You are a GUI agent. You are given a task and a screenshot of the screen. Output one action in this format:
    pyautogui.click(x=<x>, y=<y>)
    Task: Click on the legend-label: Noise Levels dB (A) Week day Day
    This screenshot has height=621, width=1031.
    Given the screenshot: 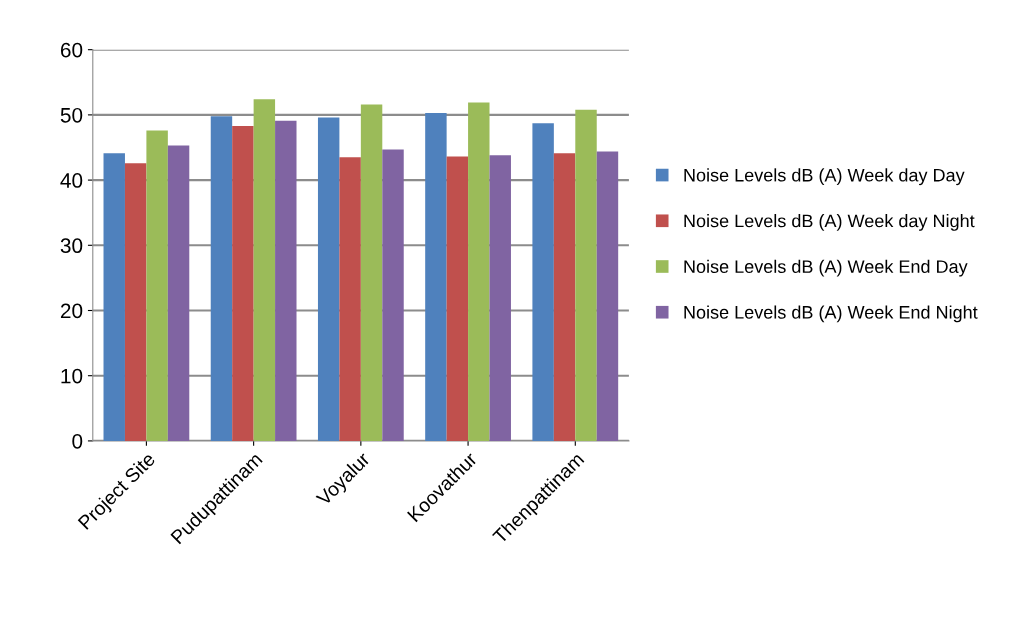 What is the action you would take?
    pyautogui.click(x=824, y=177)
    